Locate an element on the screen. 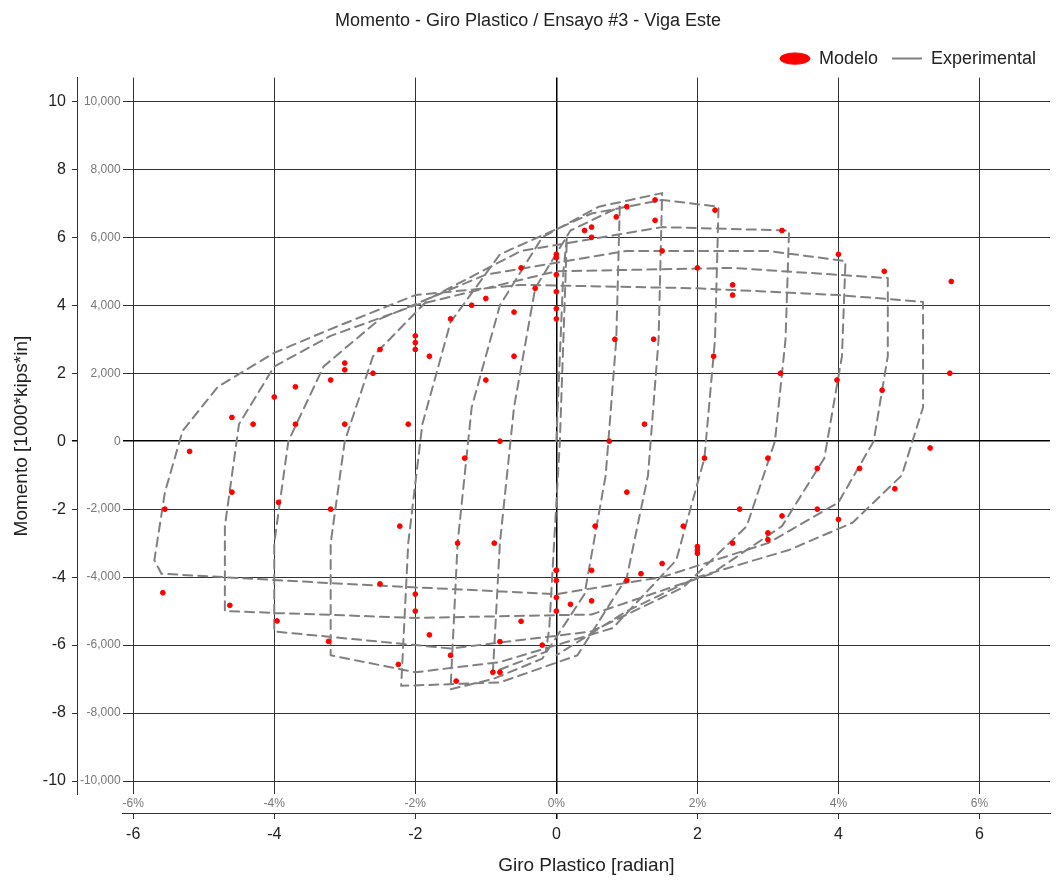 The width and height of the screenshot is (1058, 887). x2-tick-label: -4% is located at coordinates (274, 803).